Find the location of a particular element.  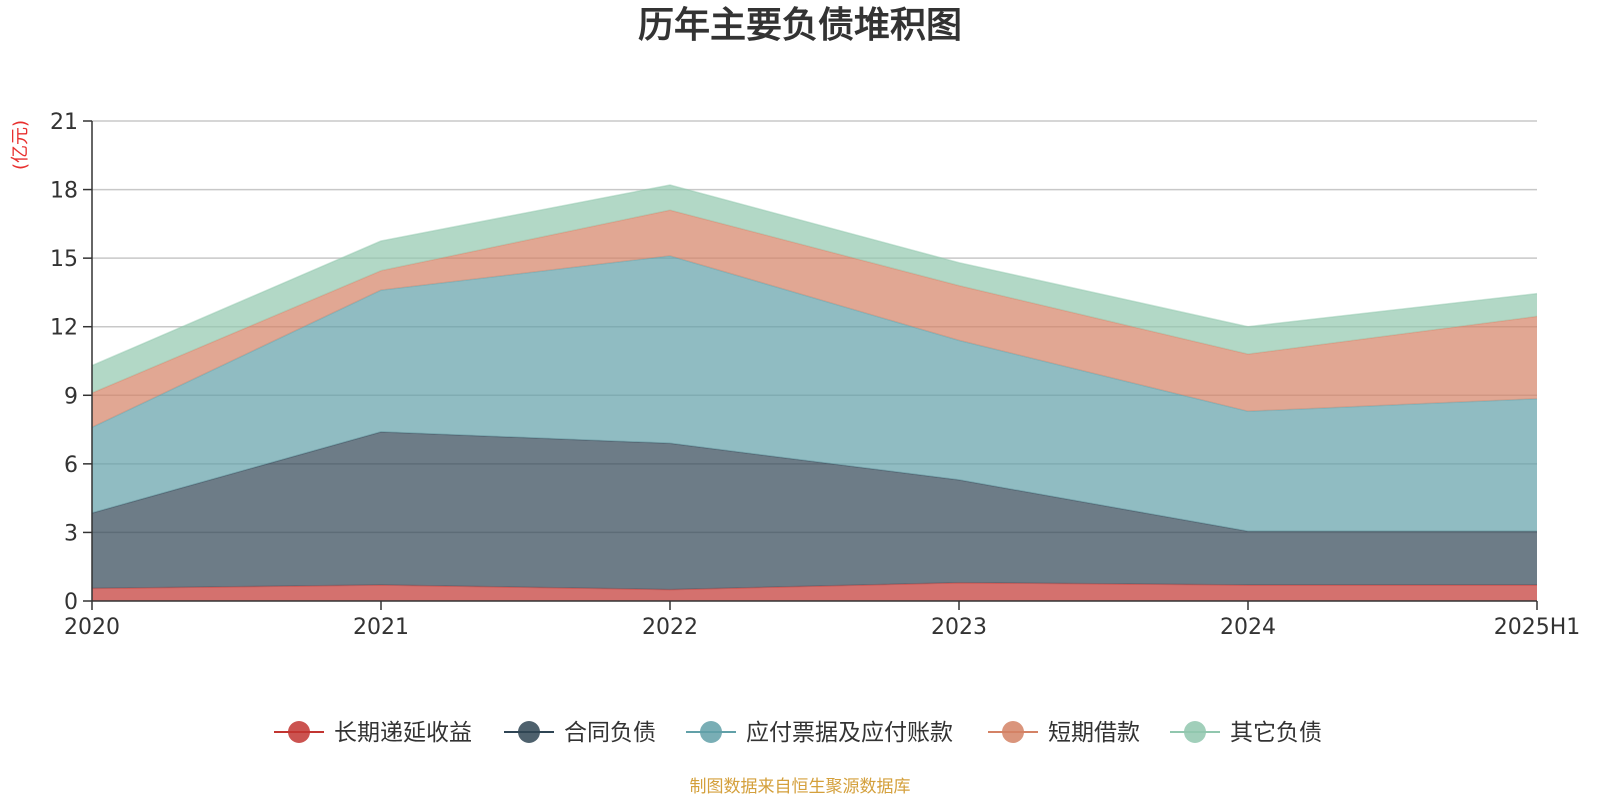

legend-item-4: 其它负债 is located at coordinates (1246, 733).